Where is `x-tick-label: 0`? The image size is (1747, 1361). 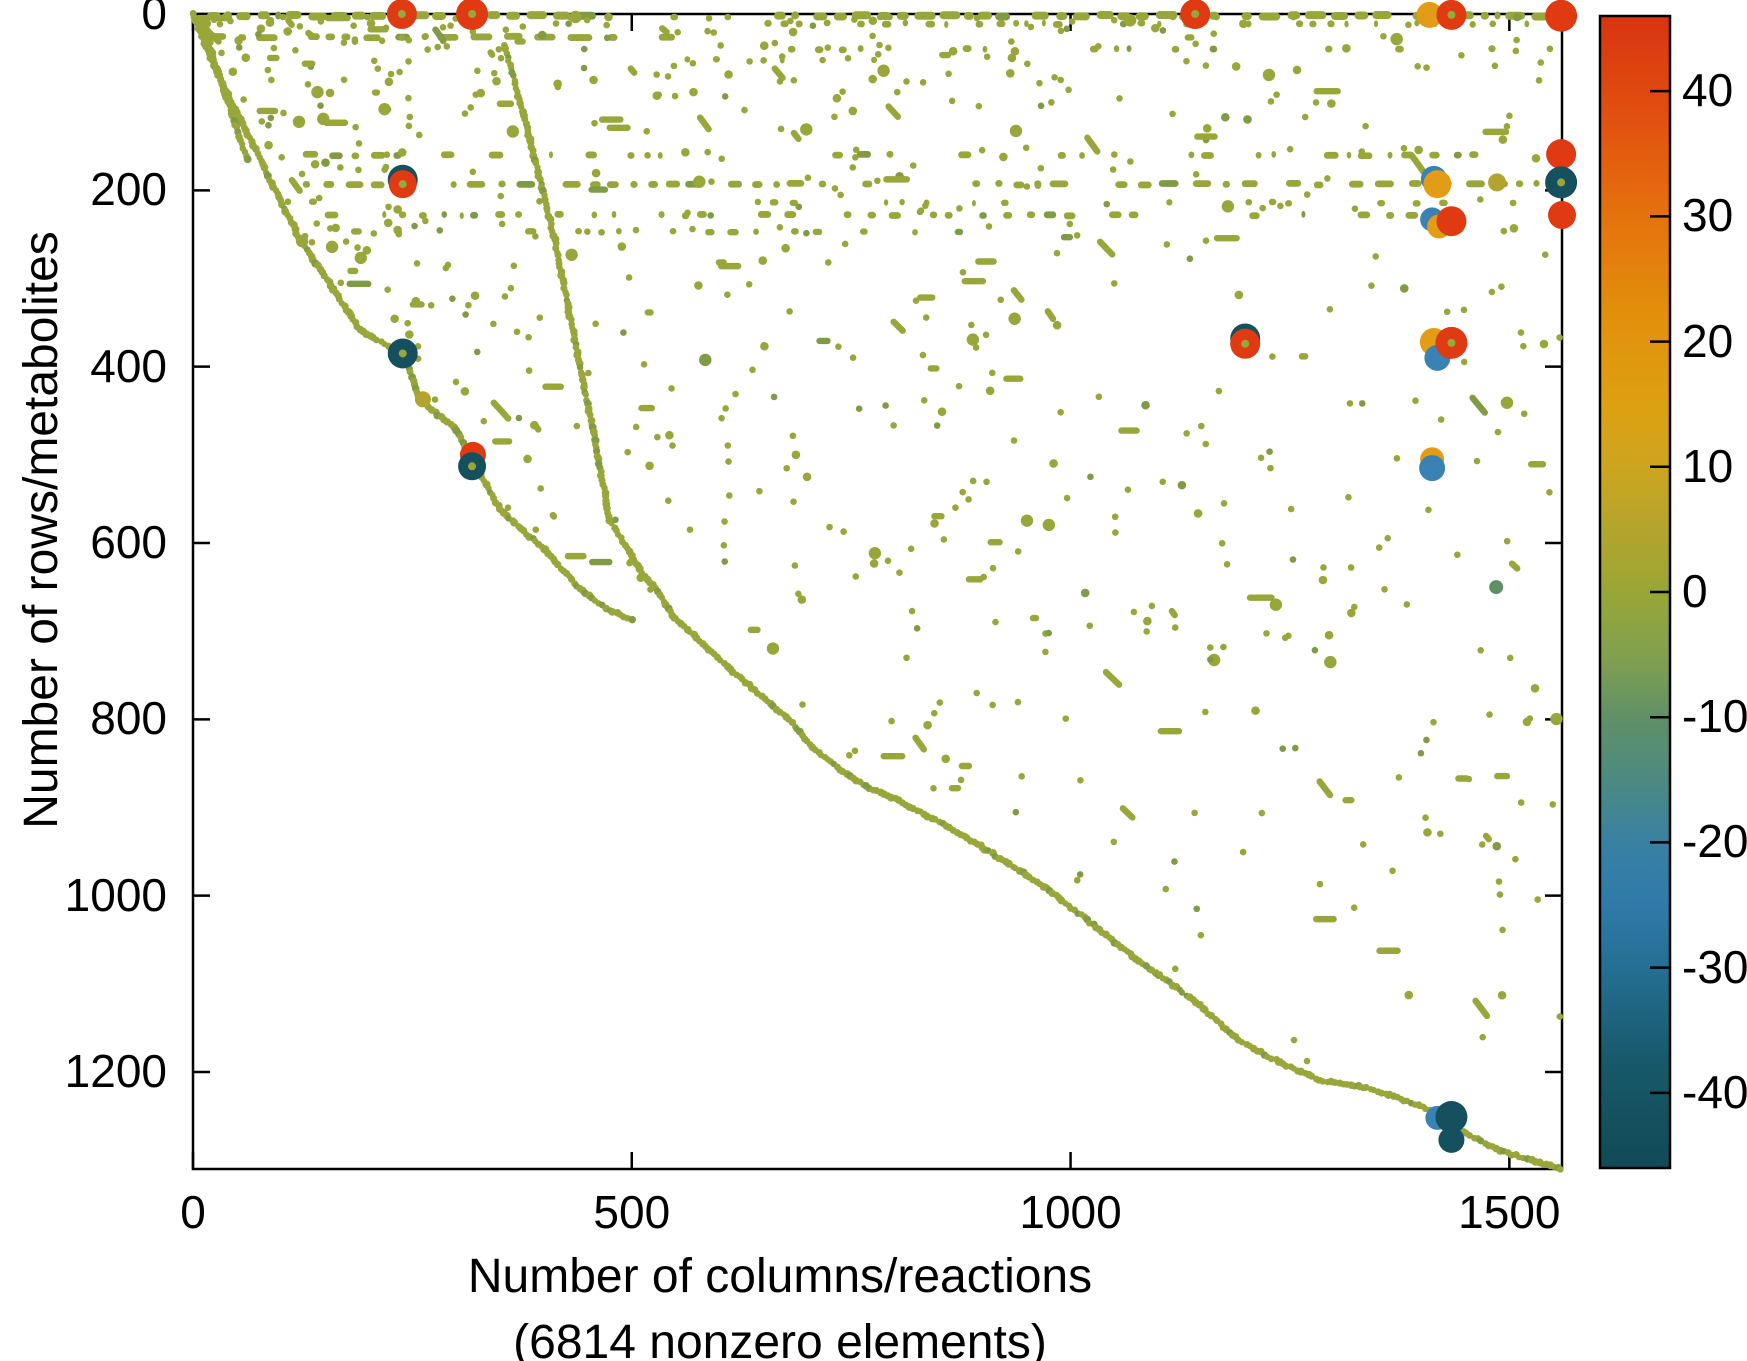 x-tick-label: 0 is located at coordinates (193, 1212).